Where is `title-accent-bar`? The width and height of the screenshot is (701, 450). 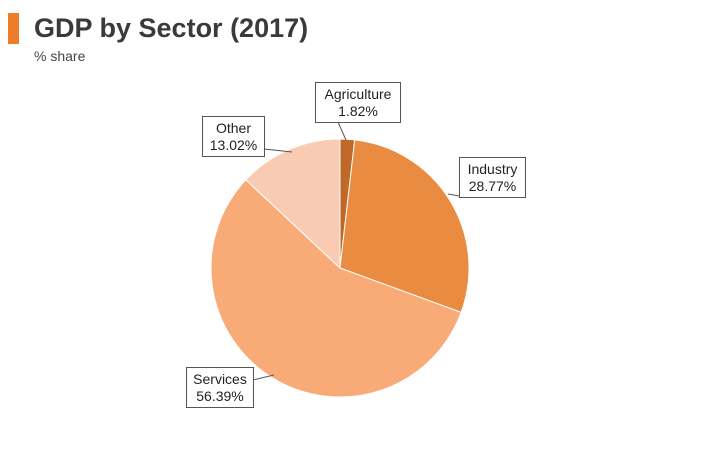
title-accent-bar is located at coordinates (13, 28).